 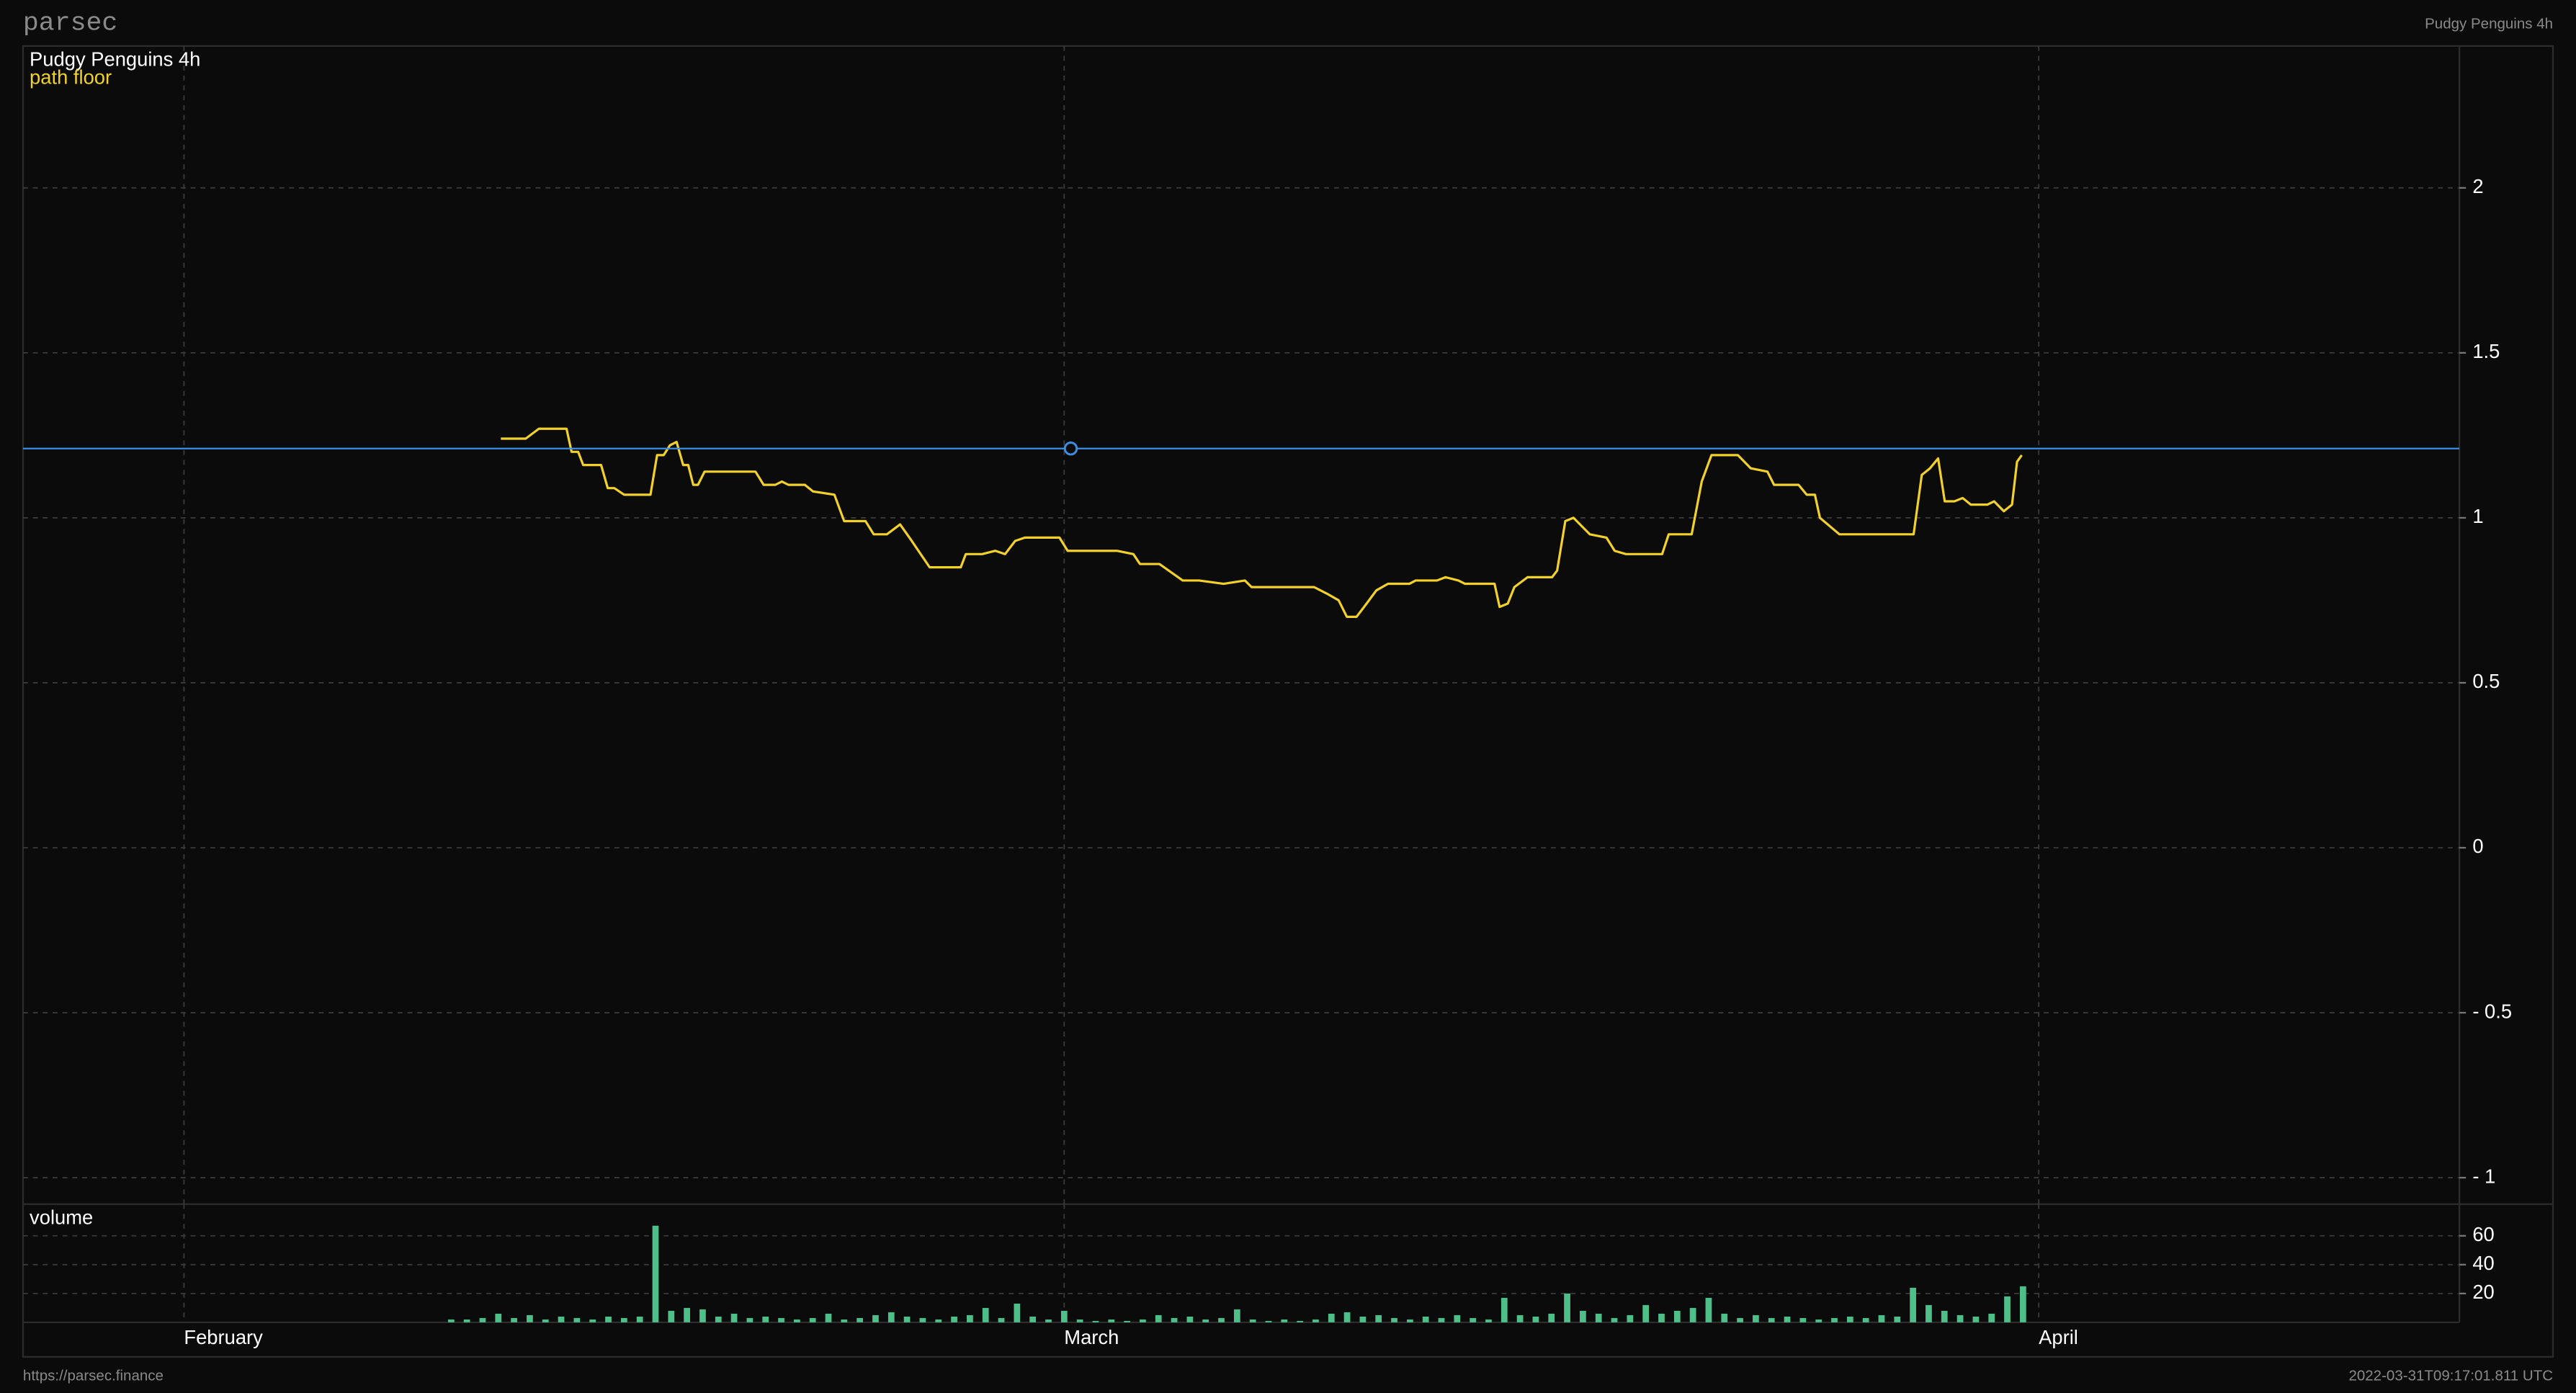 What do you see at coordinates (2486, 681) in the screenshot?
I see `y-tick-label: 0.5` at bounding box center [2486, 681].